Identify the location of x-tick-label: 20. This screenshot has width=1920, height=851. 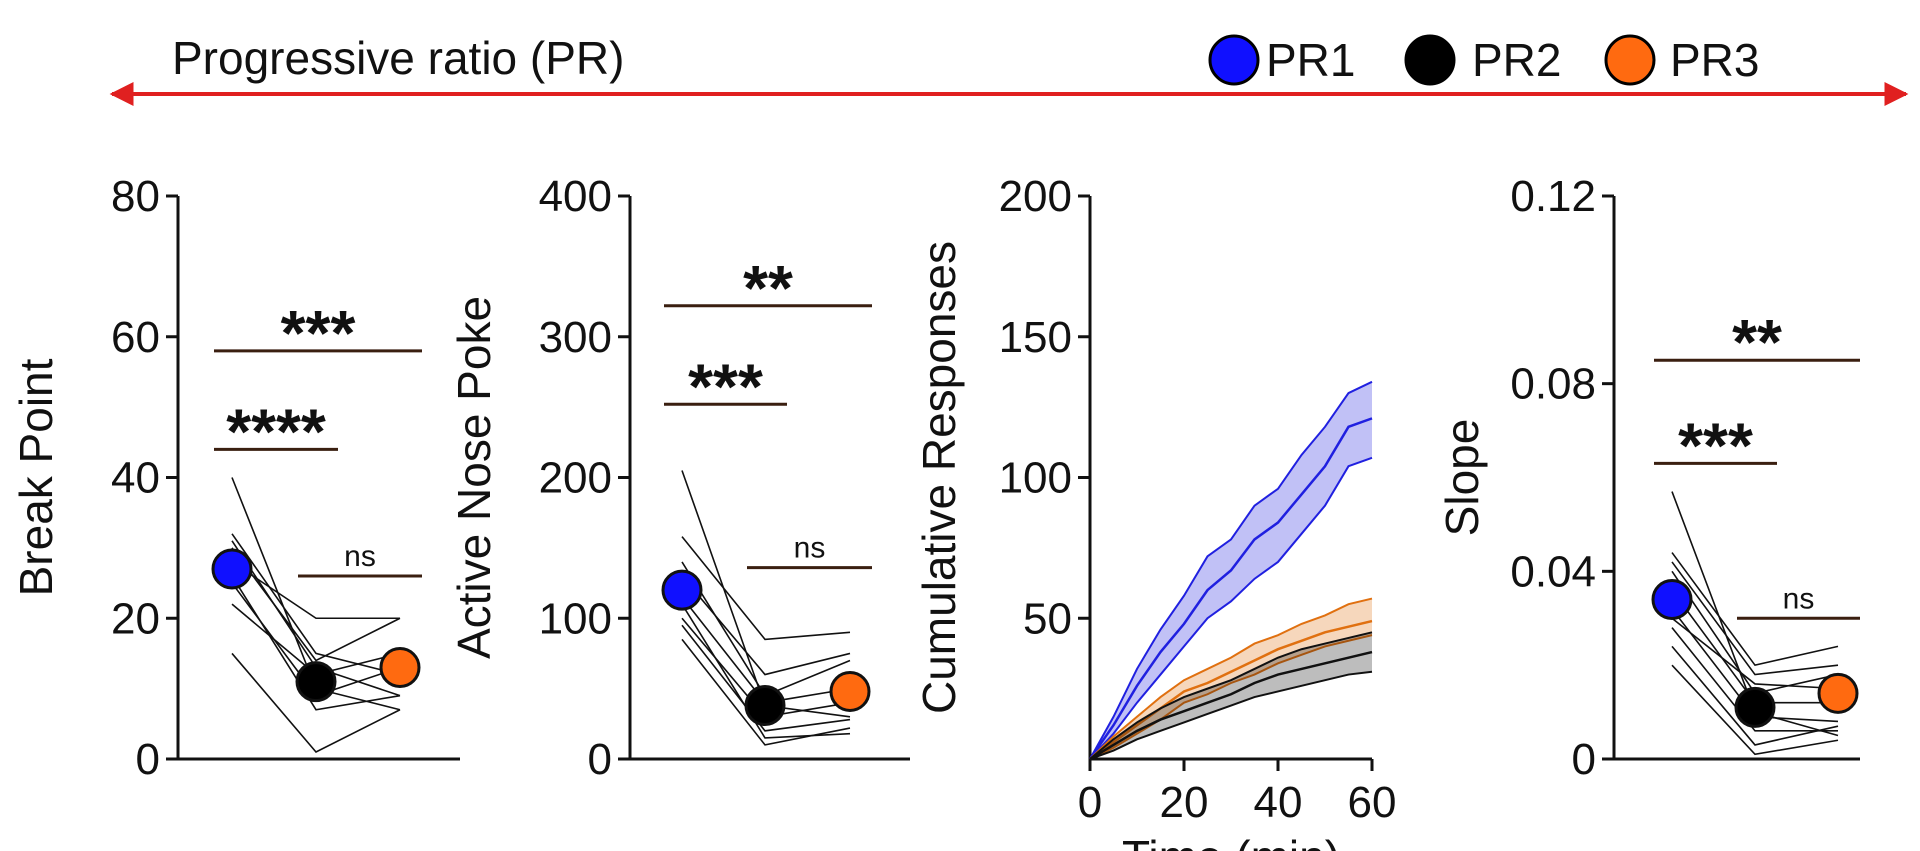
(1184, 802).